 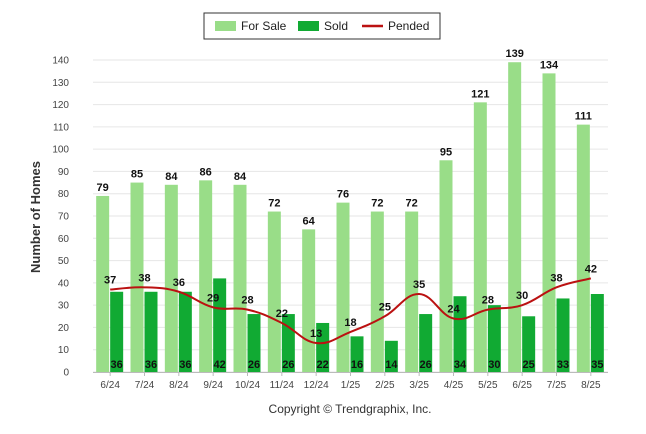 I want to click on data-label-sold: 30, so click(x=494, y=365).